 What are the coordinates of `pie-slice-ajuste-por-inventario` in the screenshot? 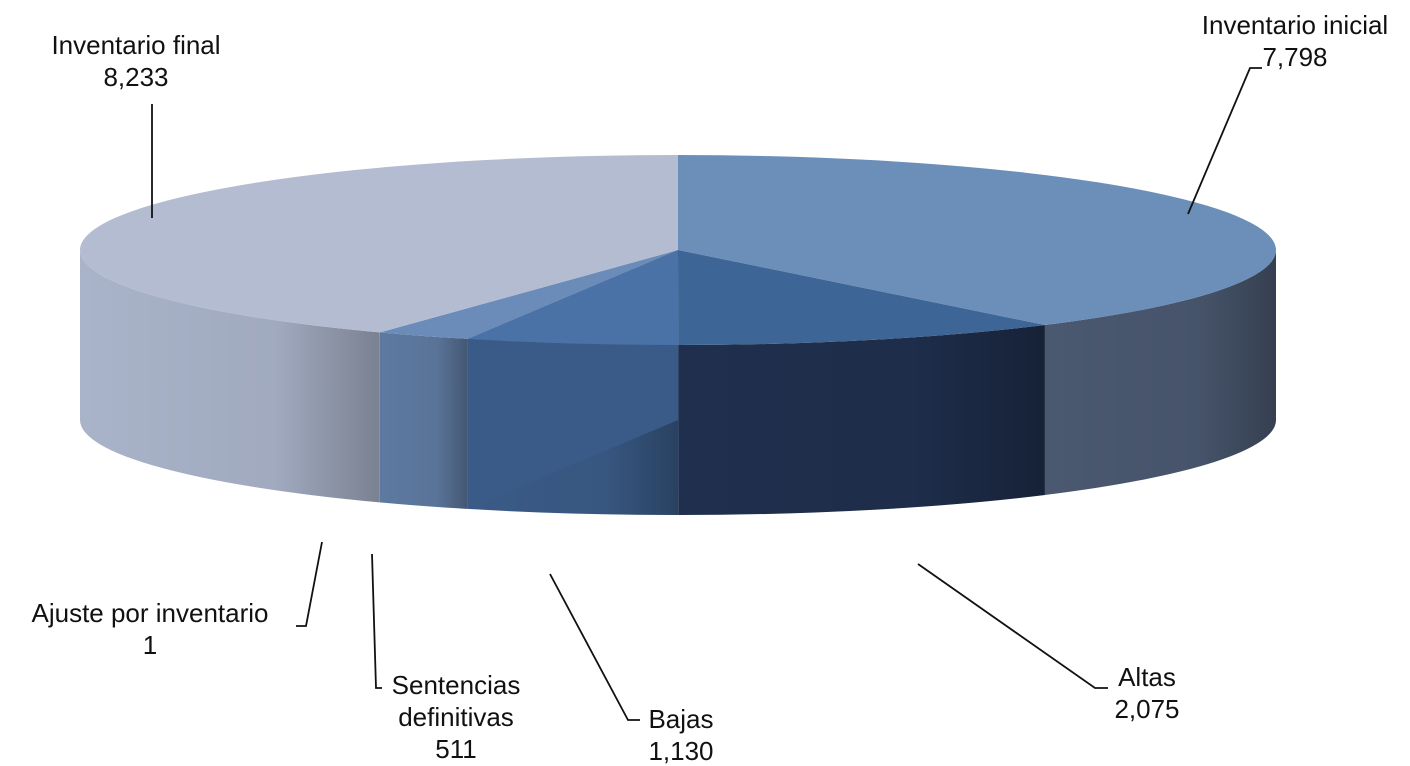 It's located at (528, 291).